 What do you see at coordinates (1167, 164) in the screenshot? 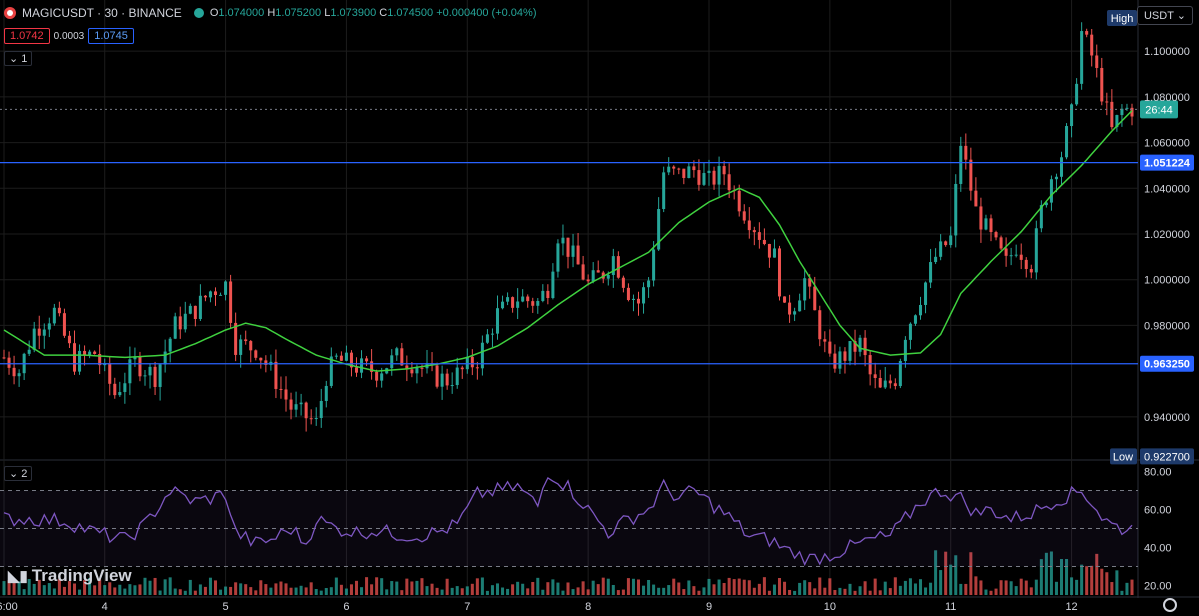
I see `hline-price-label: 1.051224` at bounding box center [1167, 164].